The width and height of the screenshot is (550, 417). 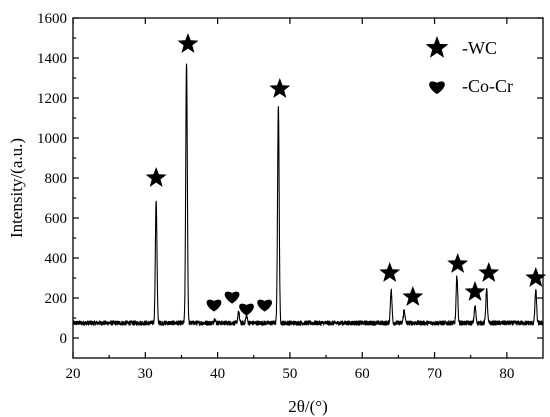 What do you see at coordinates (52, 99) in the screenshot?
I see `y-tick-label: 1200` at bounding box center [52, 99].